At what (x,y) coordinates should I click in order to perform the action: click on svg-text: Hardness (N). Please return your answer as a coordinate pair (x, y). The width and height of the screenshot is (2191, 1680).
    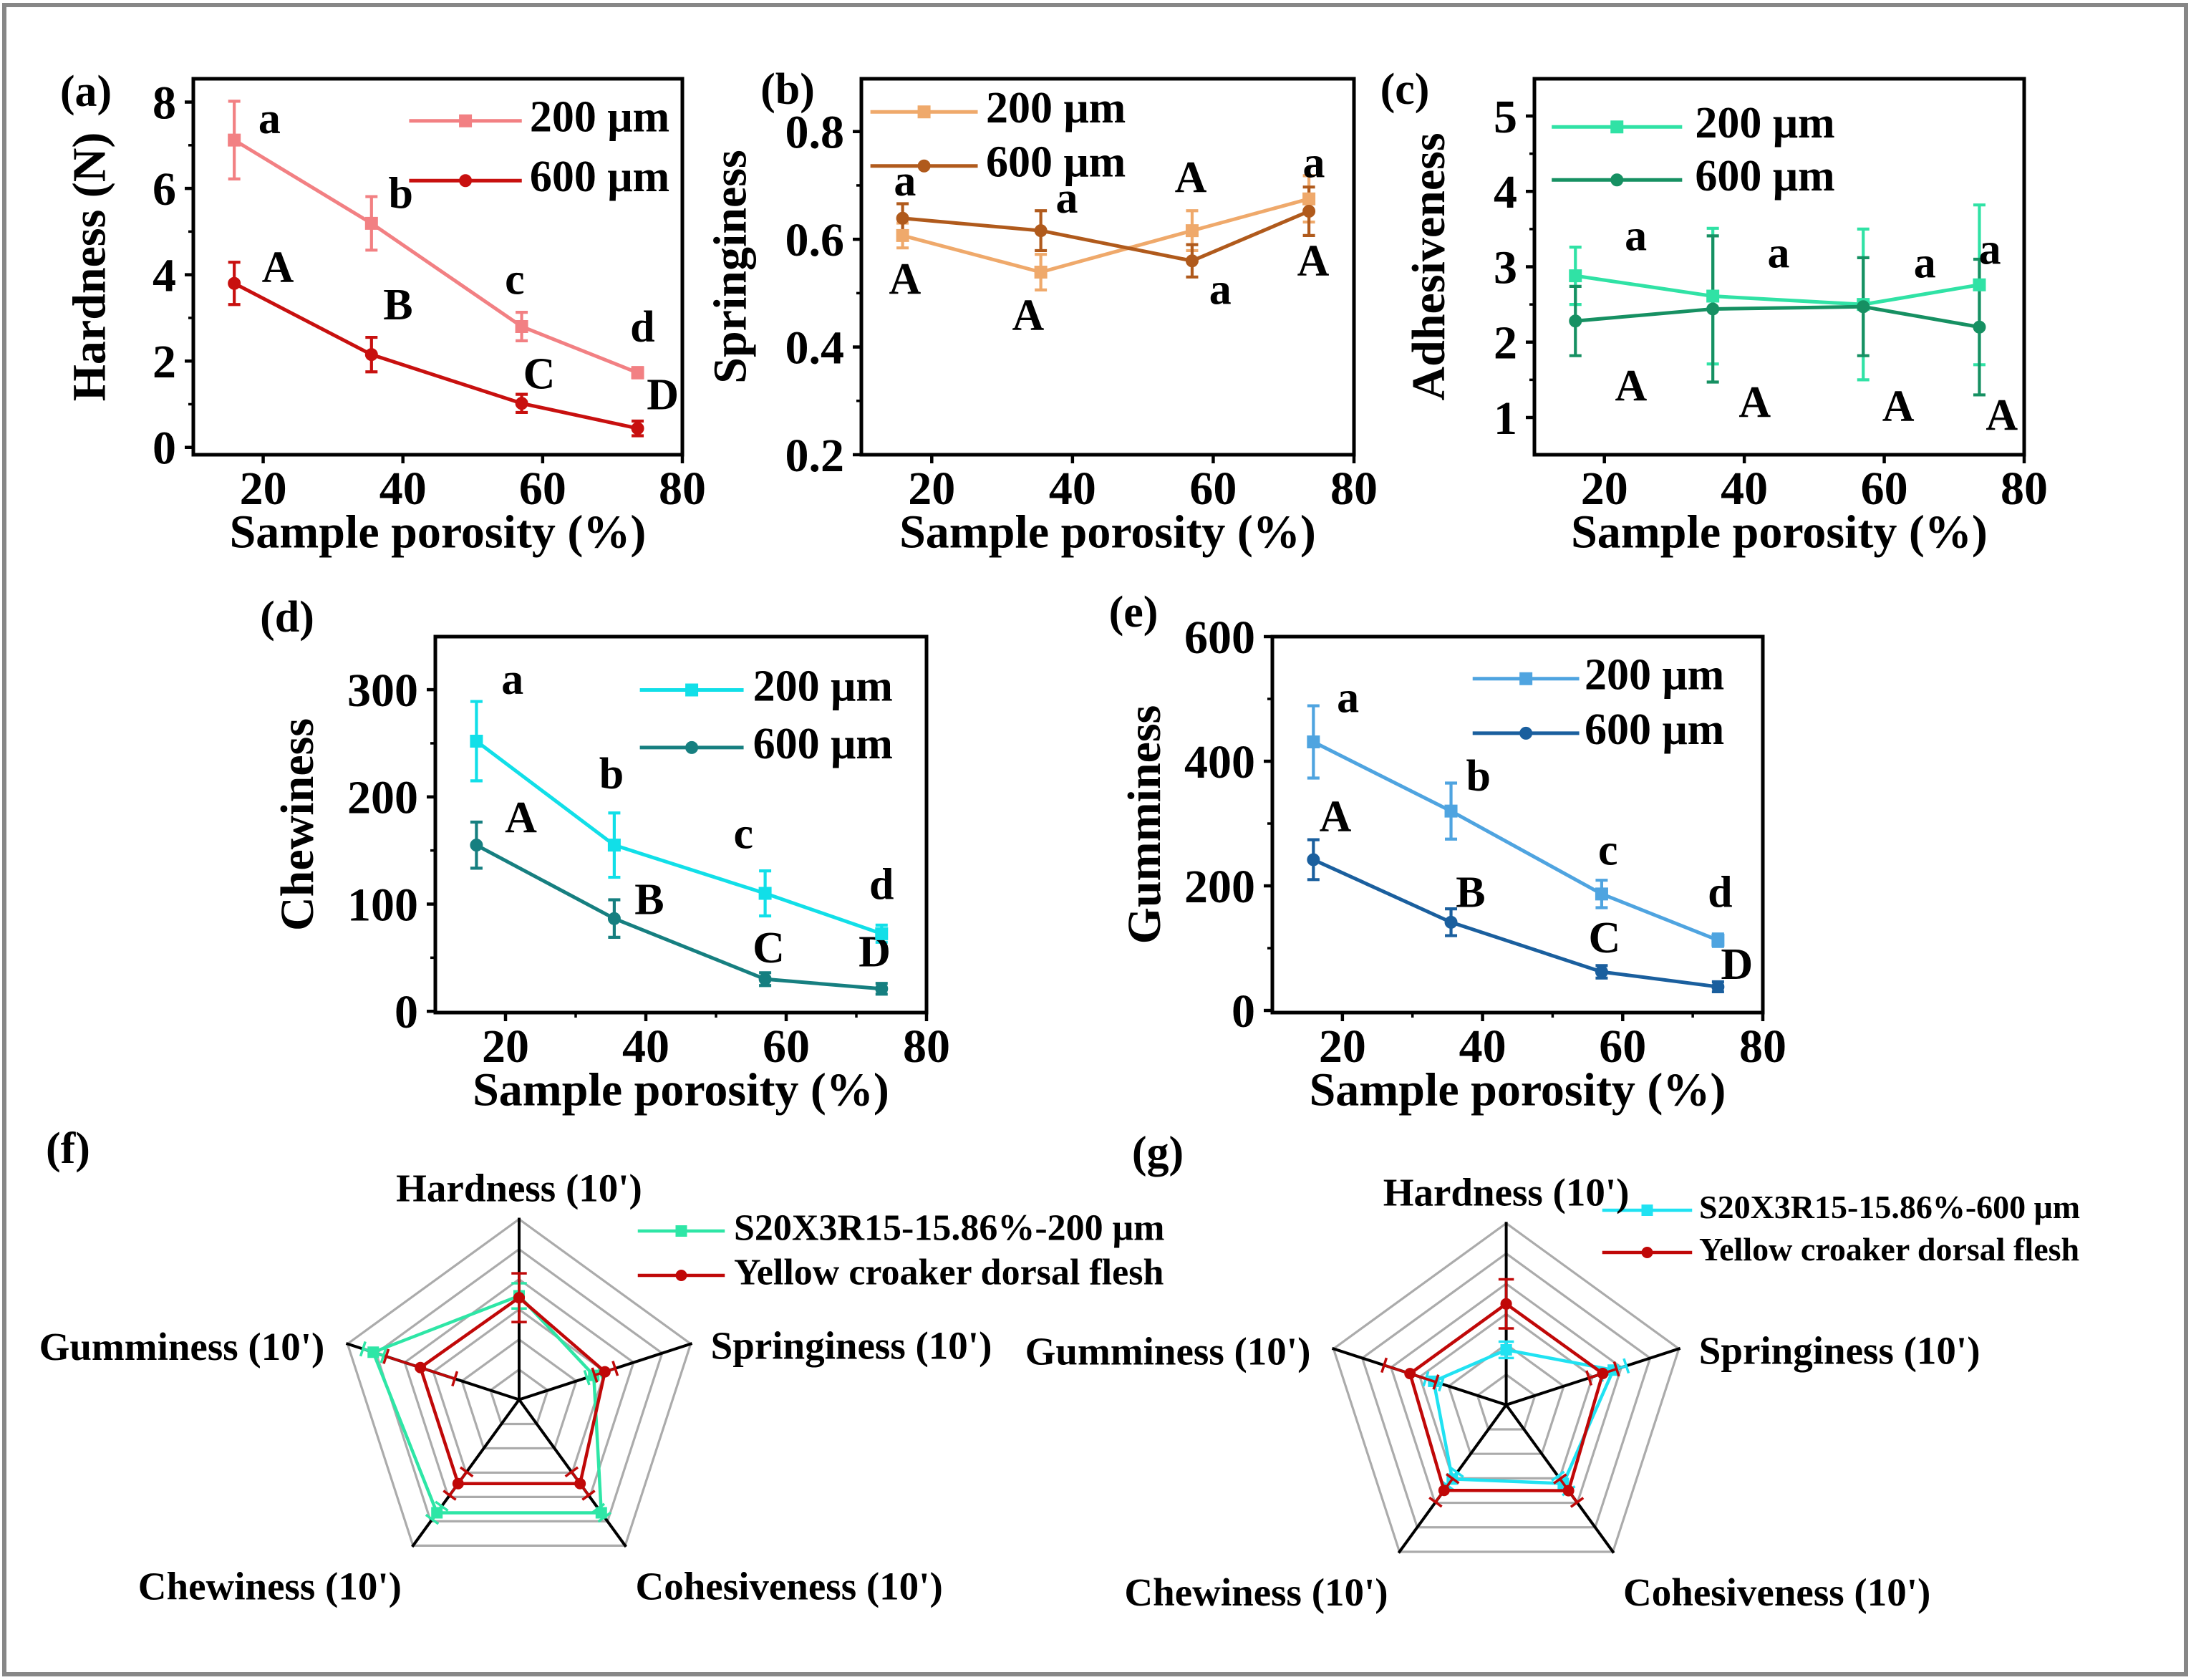
    Looking at the image, I should click on (90, 267).